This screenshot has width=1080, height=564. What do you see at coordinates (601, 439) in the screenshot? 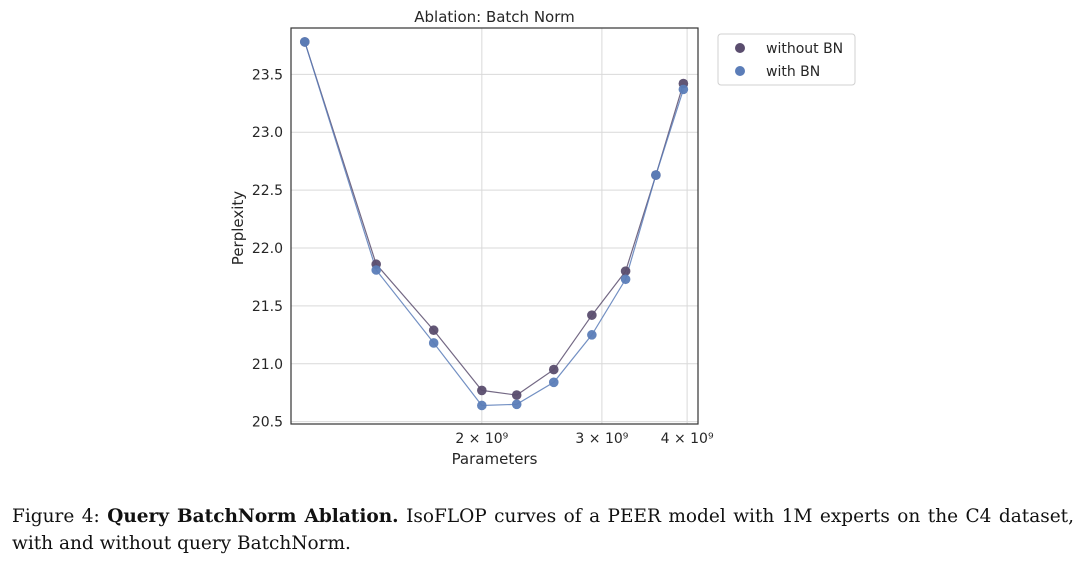
I see `x-tick-label: 3 × 10⁹` at bounding box center [601, 439].